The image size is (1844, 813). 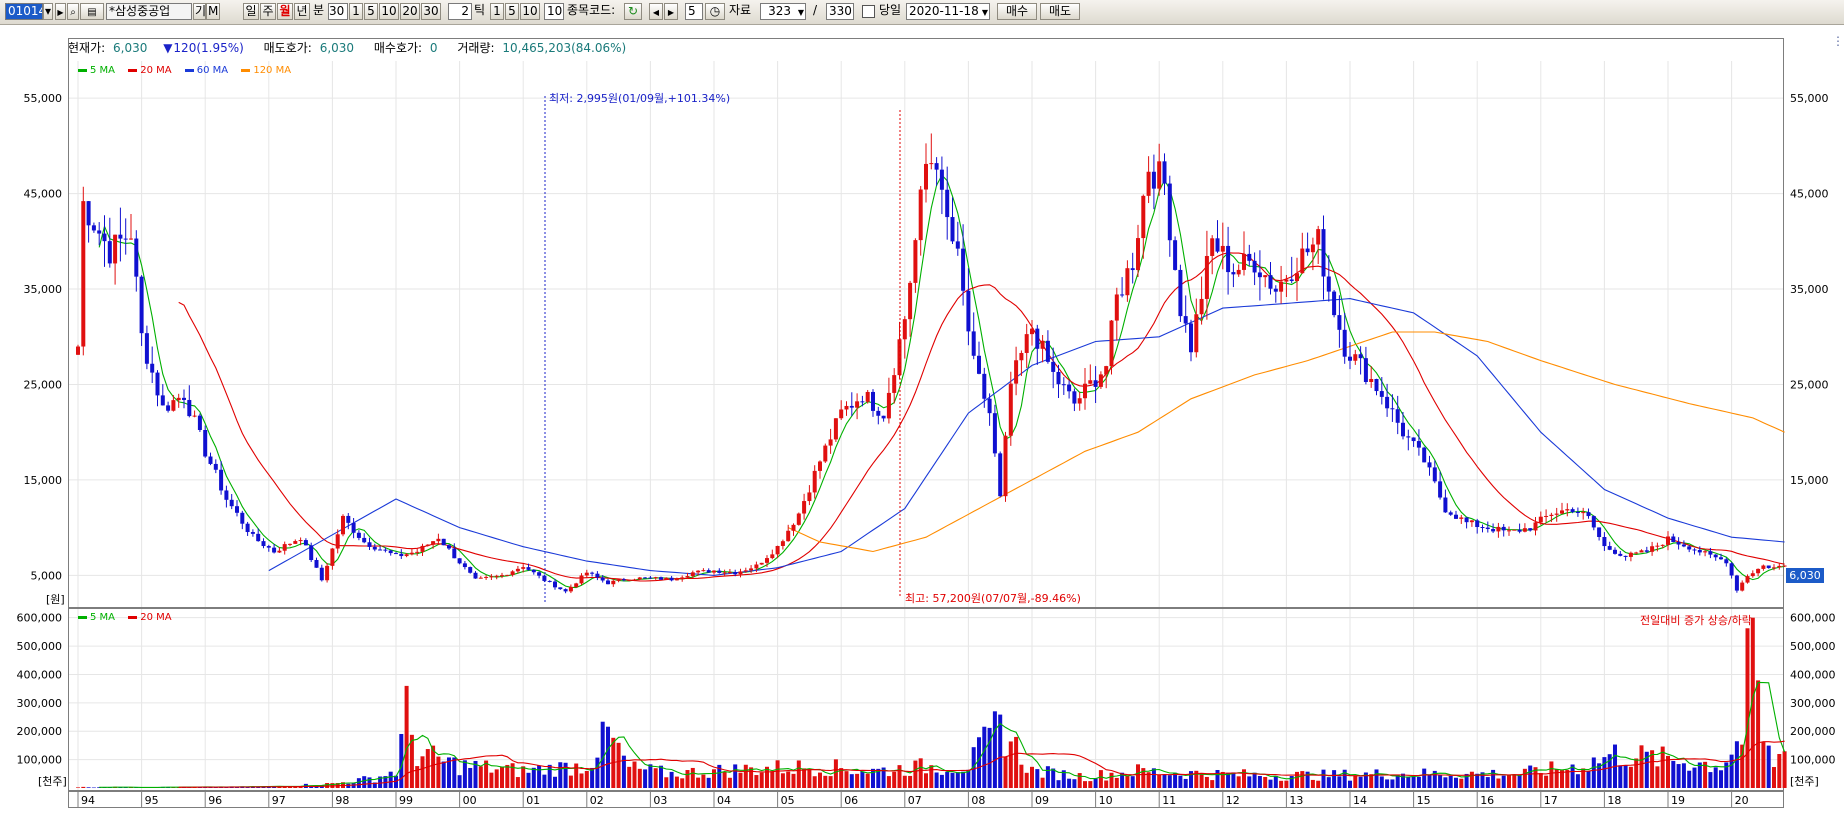 I want to click on date-select: 2020-11-18 ▼, so click(x=948, y=11).